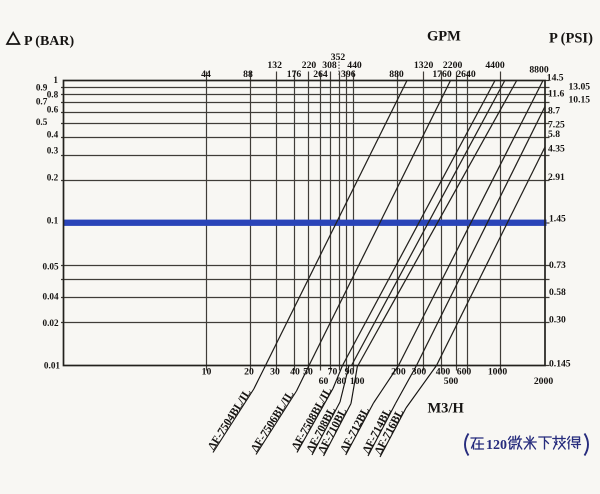  What do you see at coordinates (557, 219) in the screenshot?
I see `svg-text: 1.45` at bounding box center [557, 219].